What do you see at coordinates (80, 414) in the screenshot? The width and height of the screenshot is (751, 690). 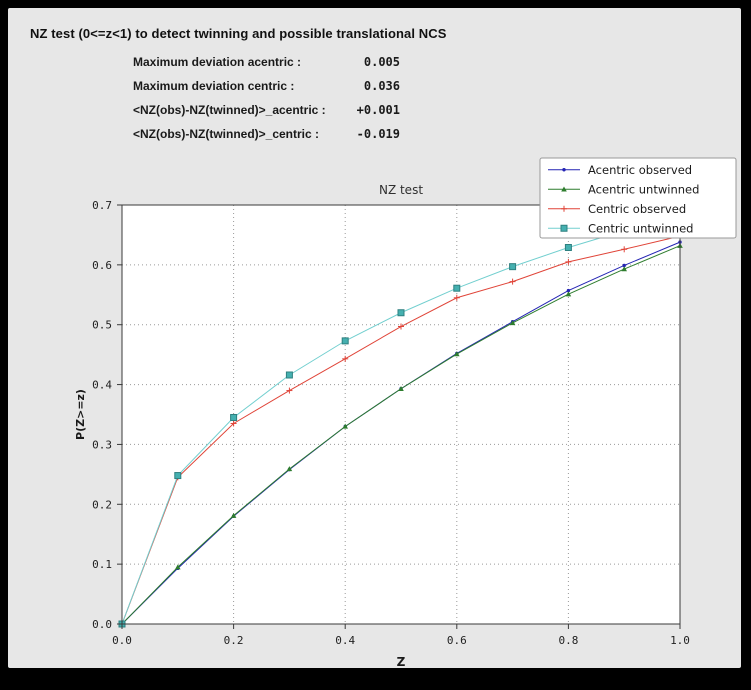 I see `y-axis-label: P(Z>=z)` at bounding box center [80, 414].